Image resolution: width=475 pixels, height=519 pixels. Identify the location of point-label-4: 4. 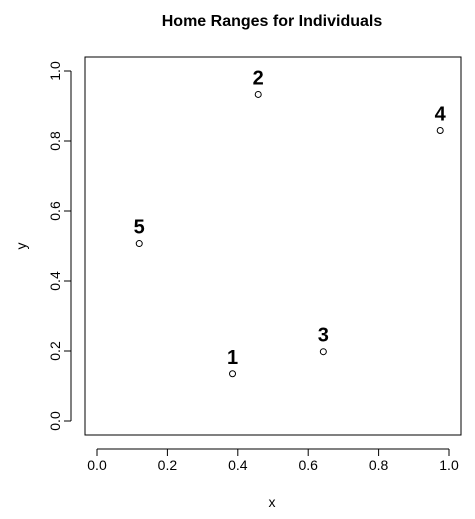
(441, 115).